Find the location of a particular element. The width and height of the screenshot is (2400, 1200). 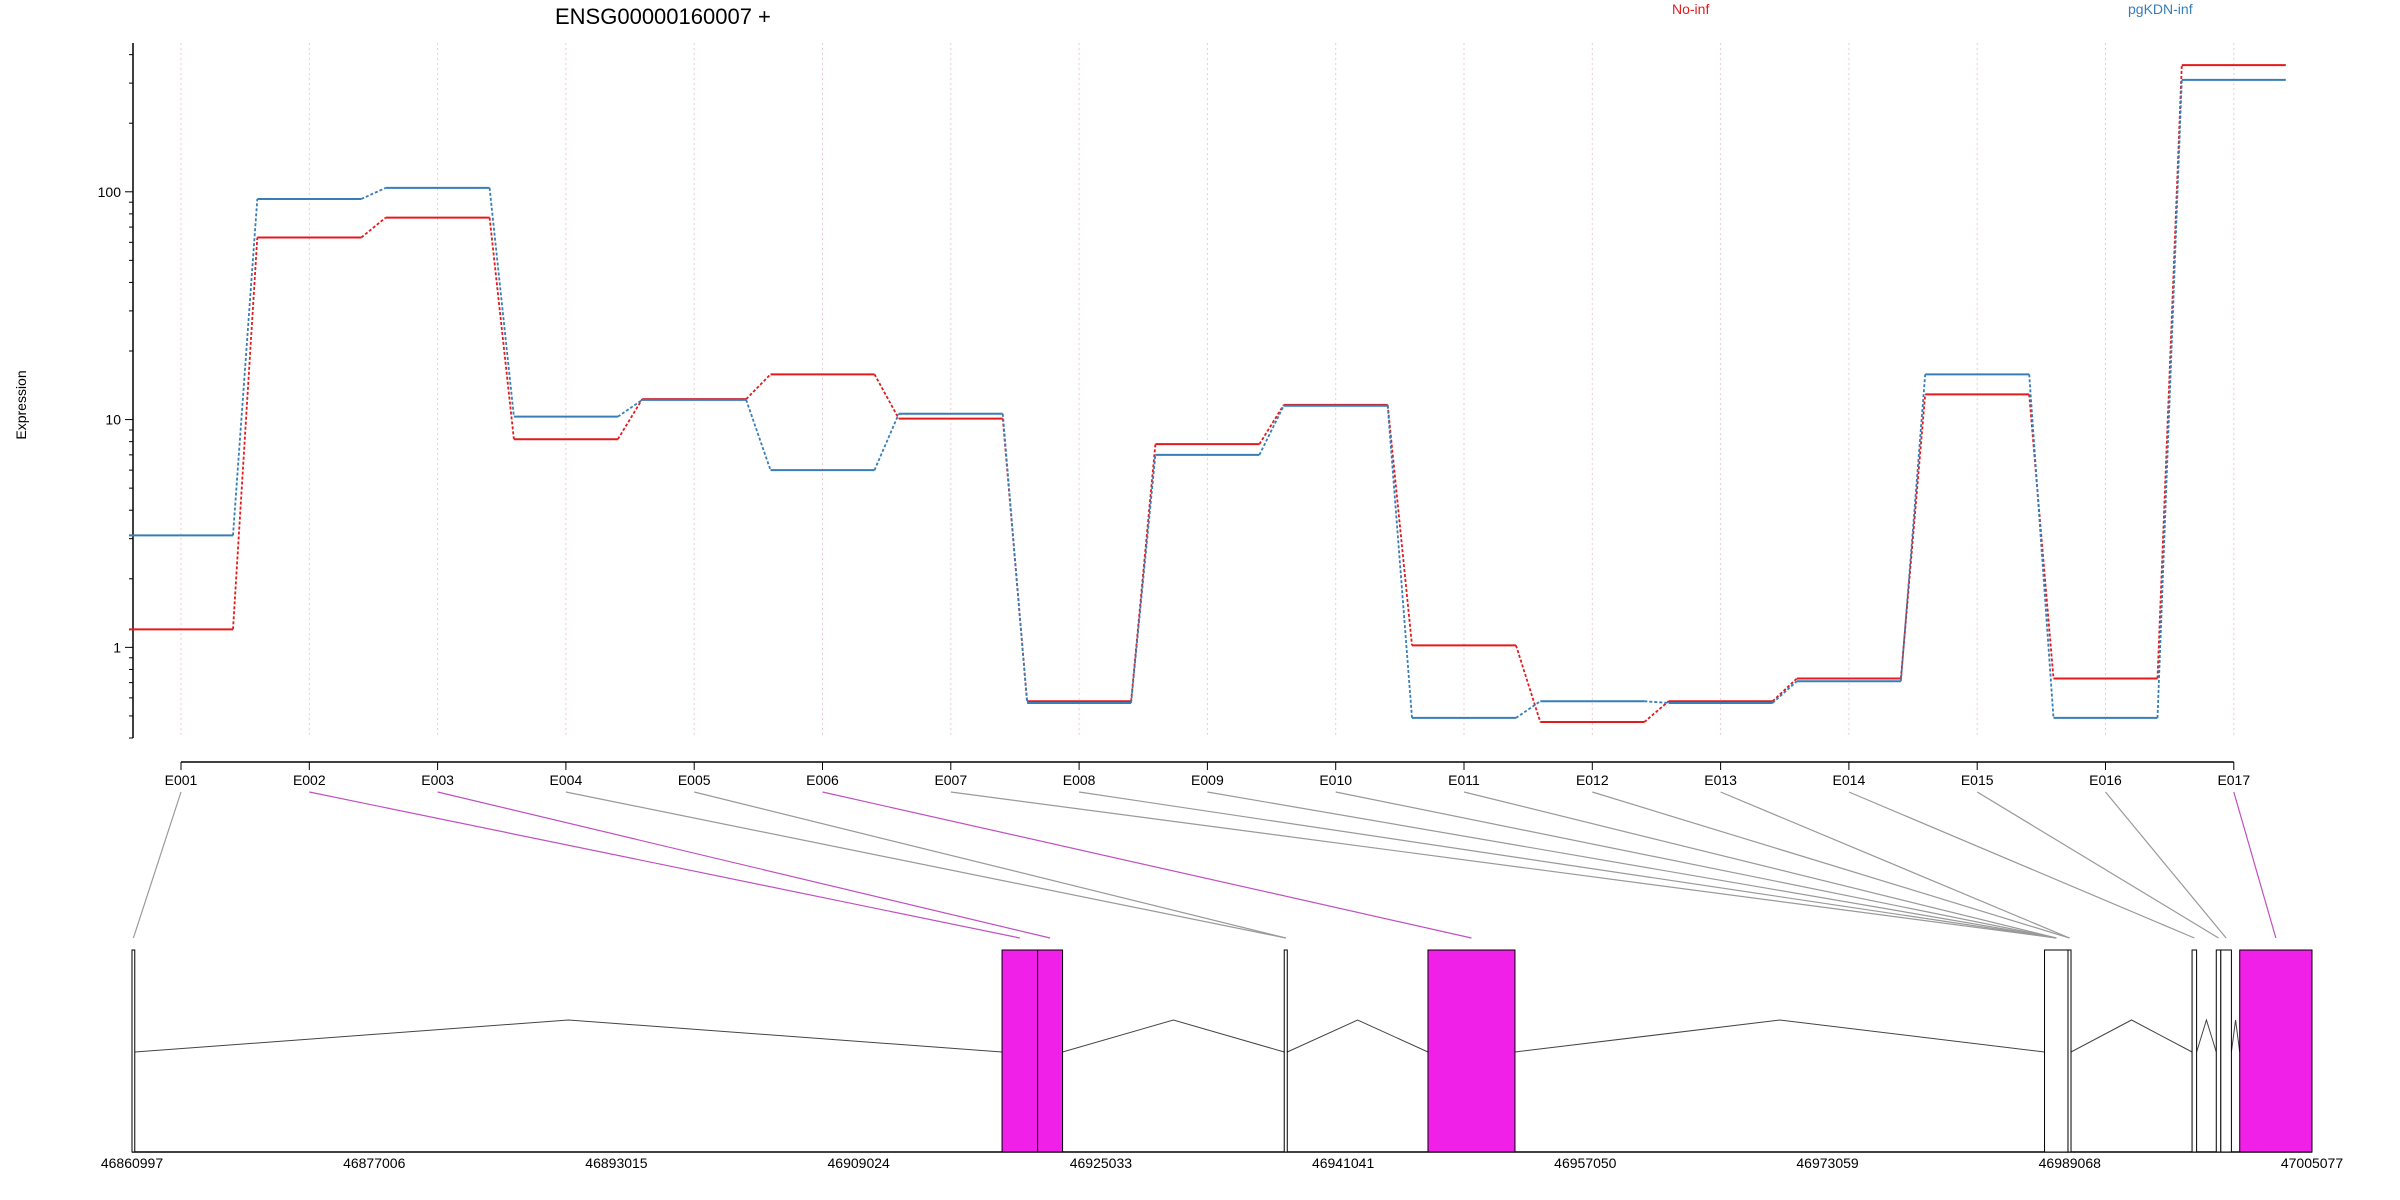

exon-label-e006: E006 is located at coordinates (822, 780).